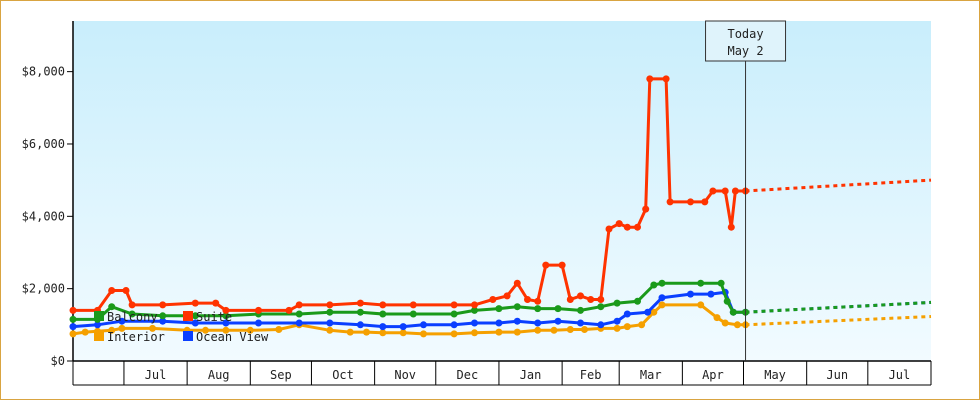  Describe the element at coordinates (405, 375) in the screenshot. I see `x-tick-label: Nov` at that location.